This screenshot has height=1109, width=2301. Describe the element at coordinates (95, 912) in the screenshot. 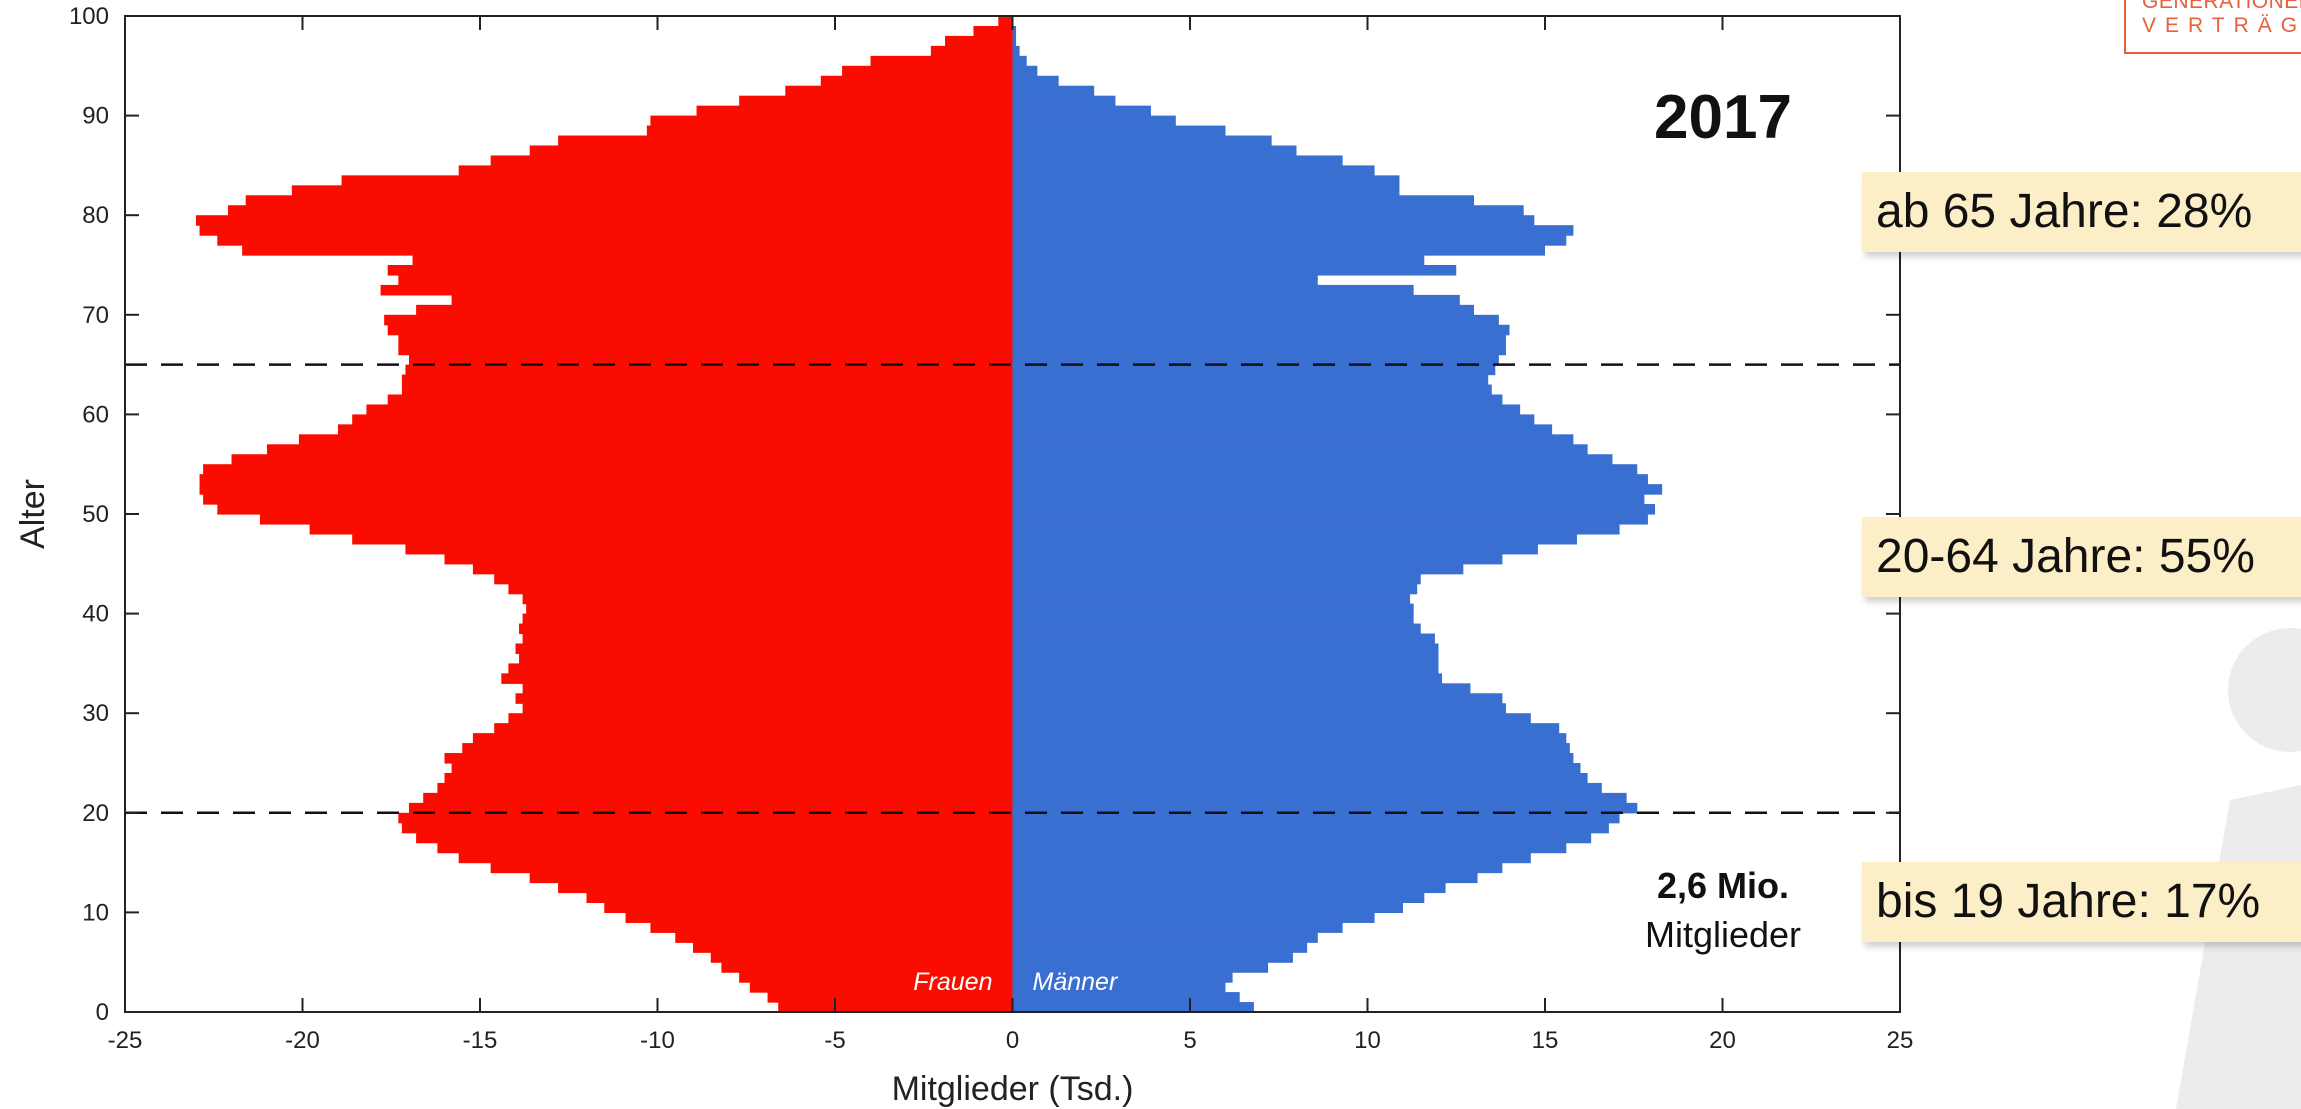

I see `y-tick-label: 10` at that location.